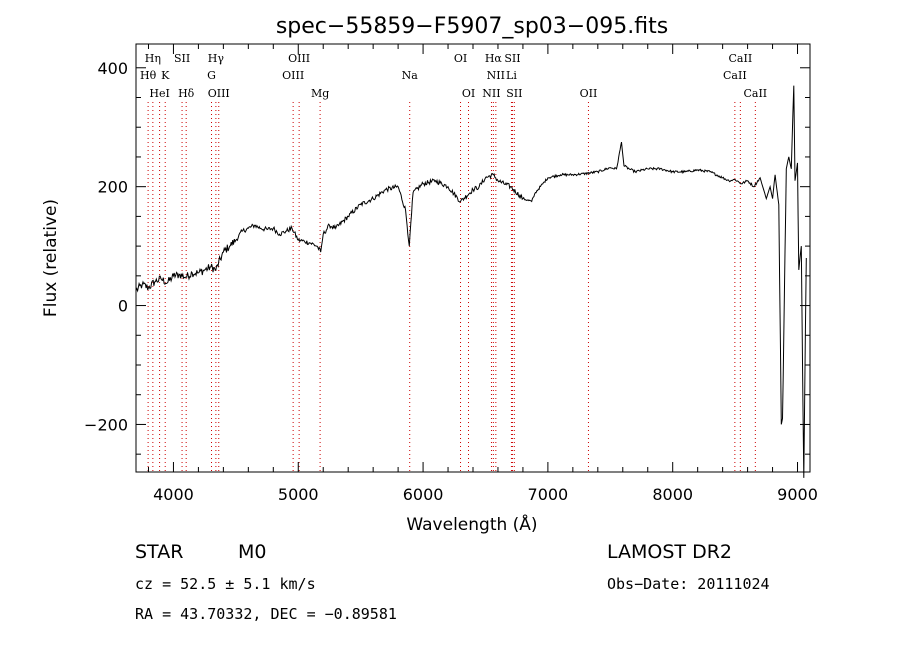 This screenshot has height=650, width=900. Describe the element at coordinates (423, 494) in the screenshot. I see `x-tick-label: 6000` at that location.